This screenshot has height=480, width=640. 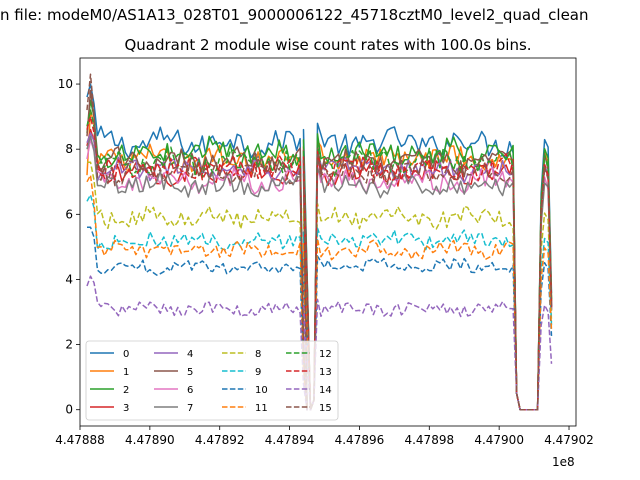 What do you see at coordinates (261, 390) in the screenshot?
I see `legend-label: 10` at bounding box center [261, 390].